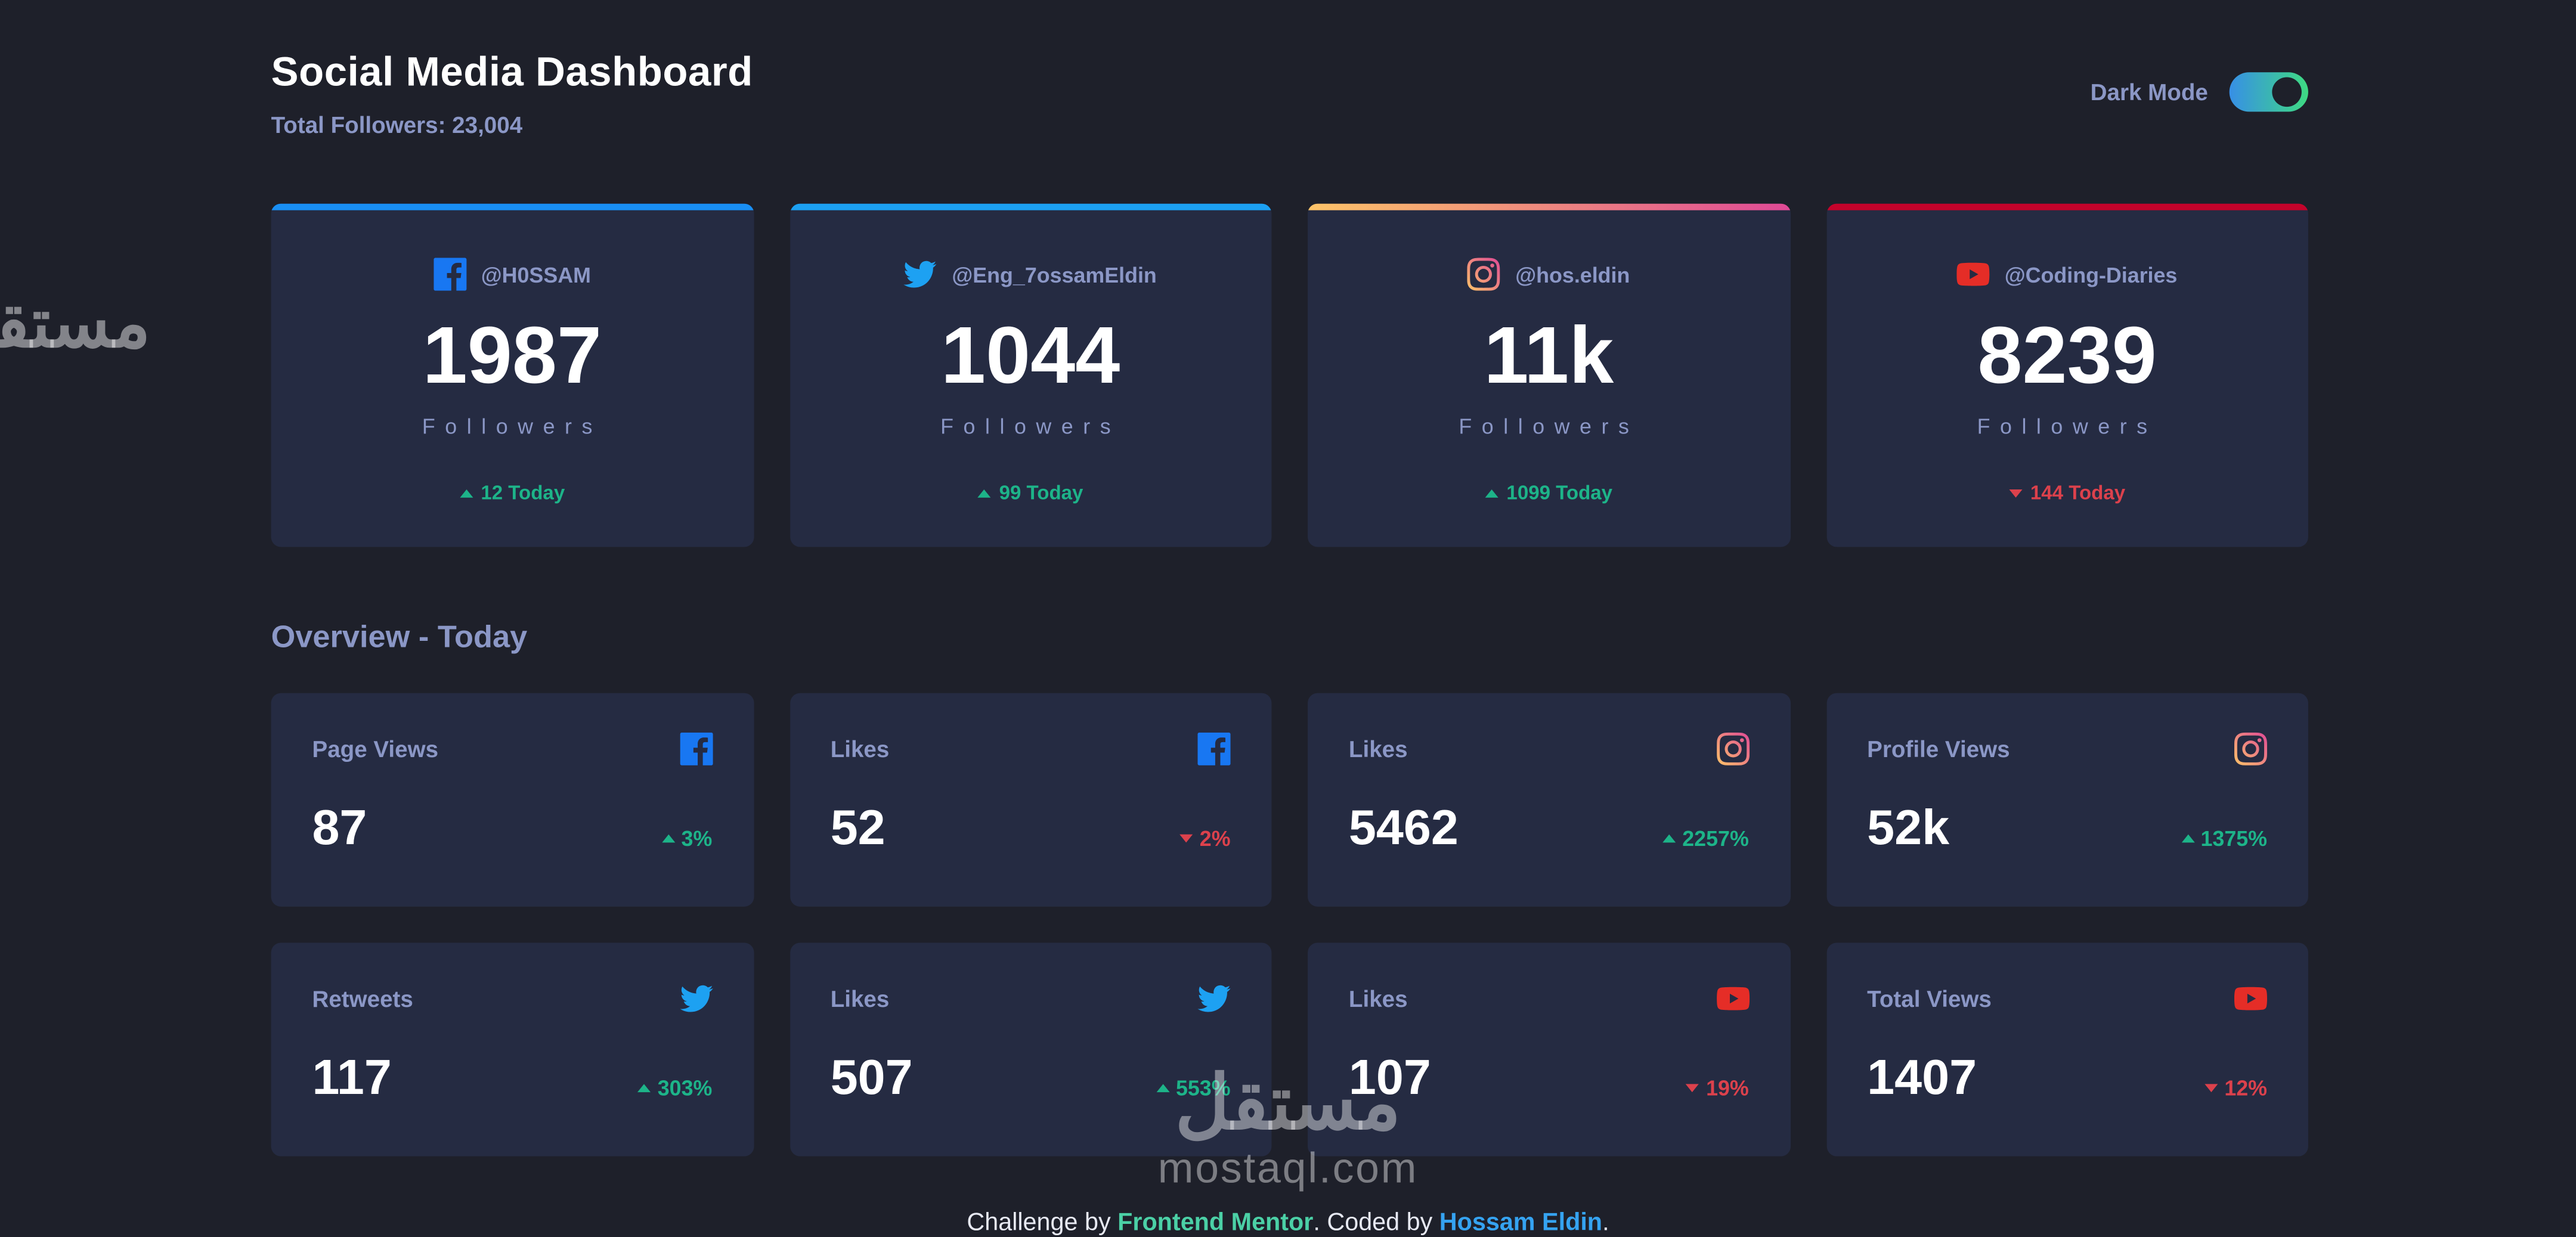 The height and width of the screenshot is (1237, 2576). Describe the element at coordinates (523, 492) in the screenshot. I see `today-change: 12 Today` at that location.